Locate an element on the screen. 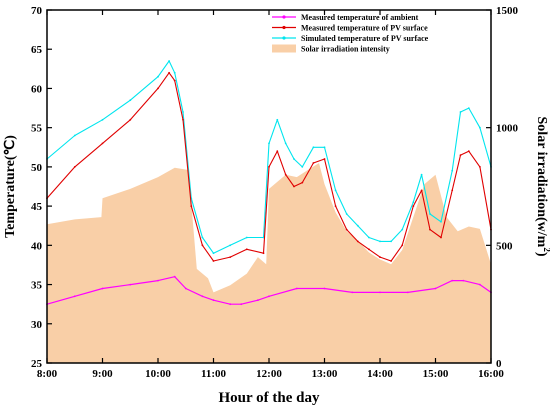 Image resolution: width=550 pixels, height=411 pixels. y-left-tick-label: 45 is located at coordinates (37, 207).